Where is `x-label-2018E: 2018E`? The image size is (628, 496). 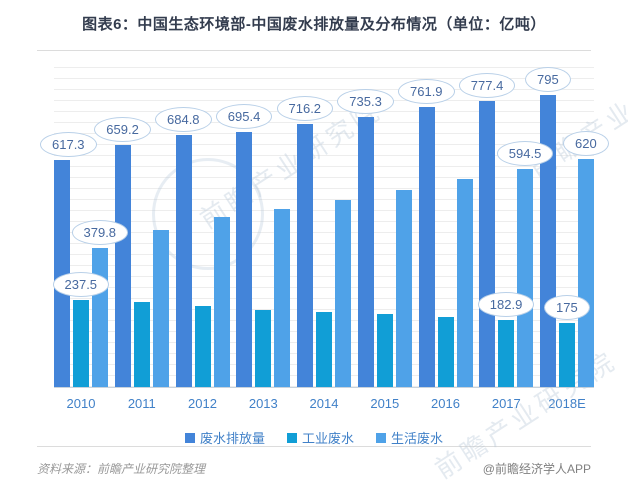
x-label-2018E: 2018E is located at coordinates (567, 403).